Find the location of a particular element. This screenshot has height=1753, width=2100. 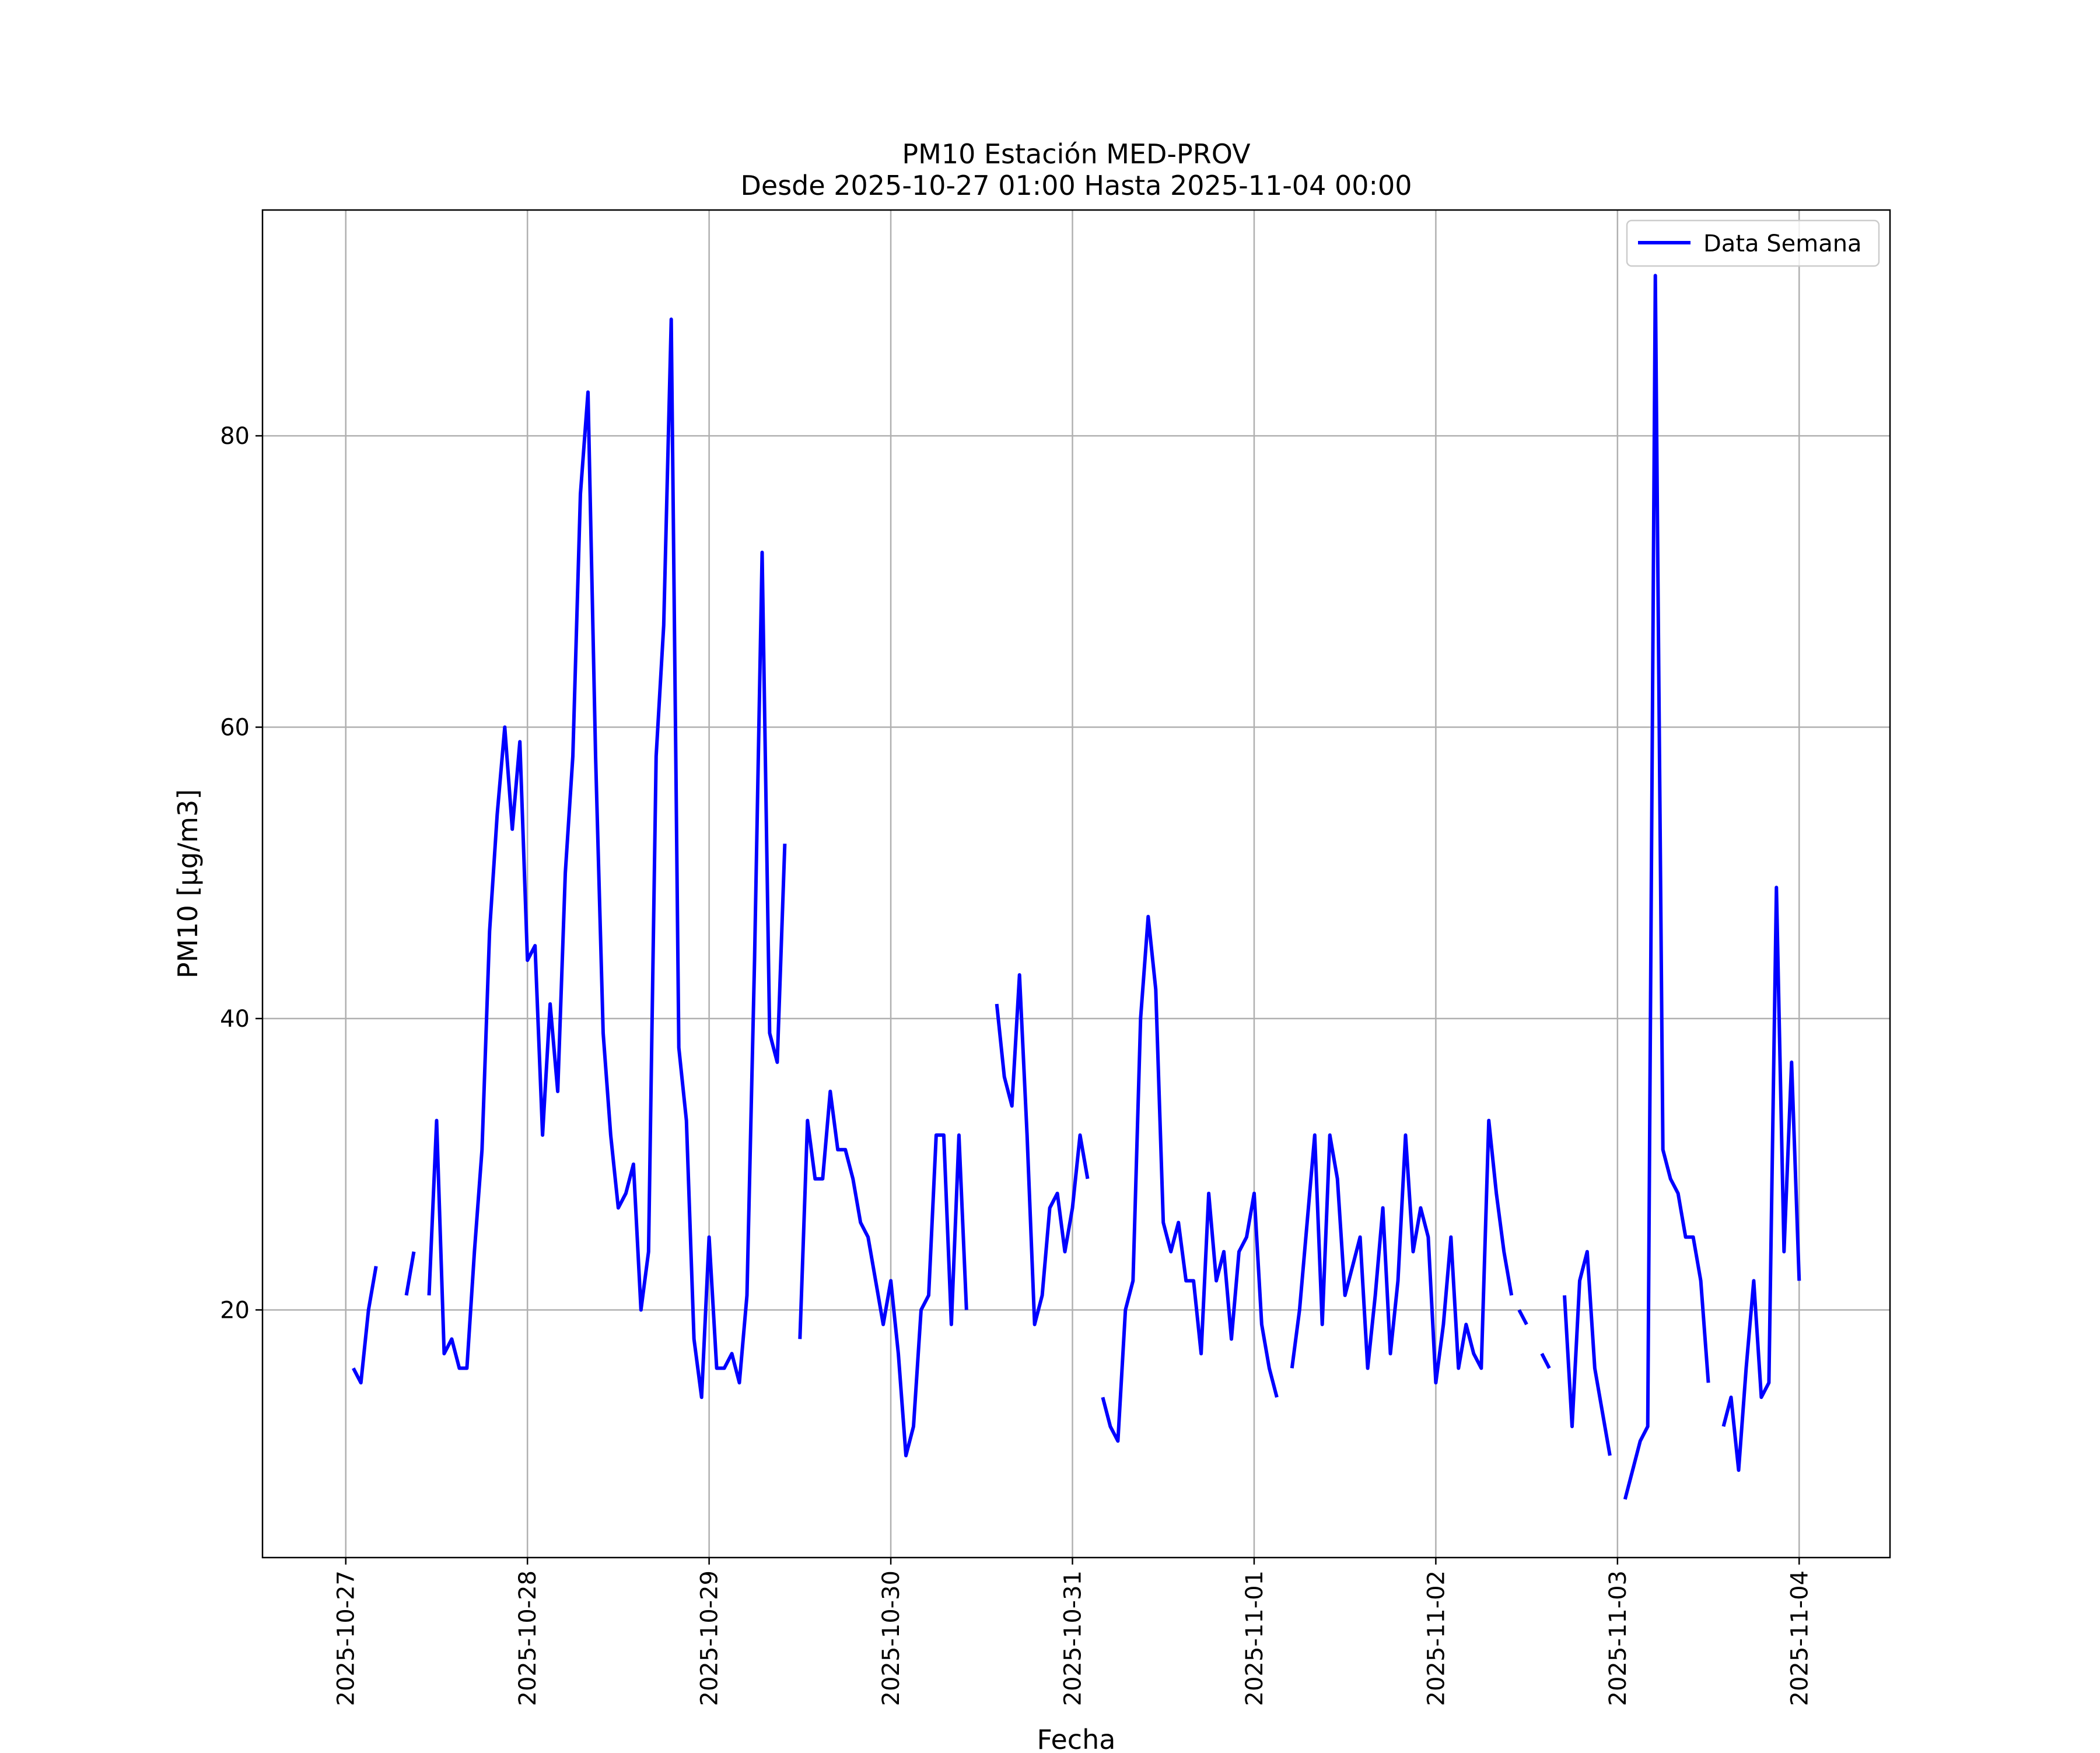

x-tick-label: 2025-10-31 is located at coordinates (1073, 1638).